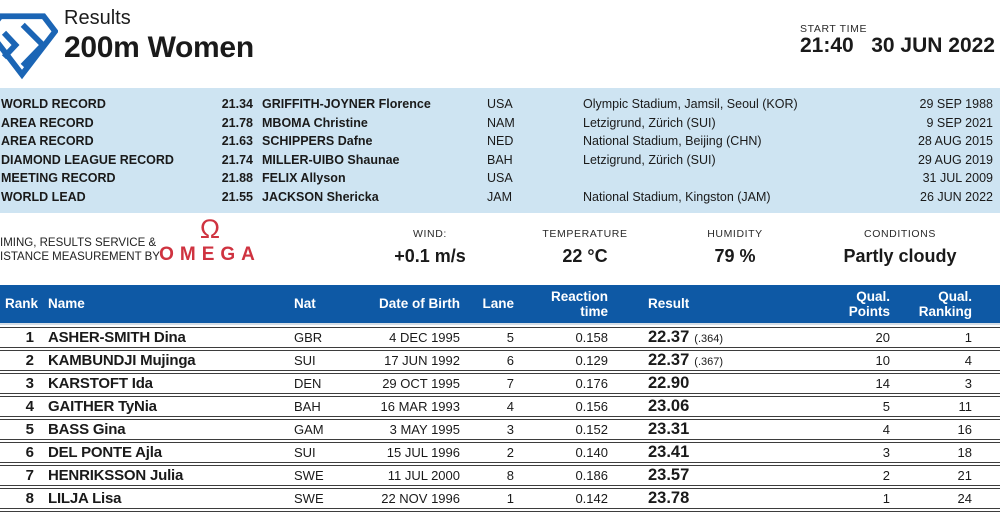 The height and width of the screenshot is (520, 1000). What do you see at coordinates (964, 452) in the screenshot?
I see `cell-qual-ranking: 18` at bounding box center [964, 452].